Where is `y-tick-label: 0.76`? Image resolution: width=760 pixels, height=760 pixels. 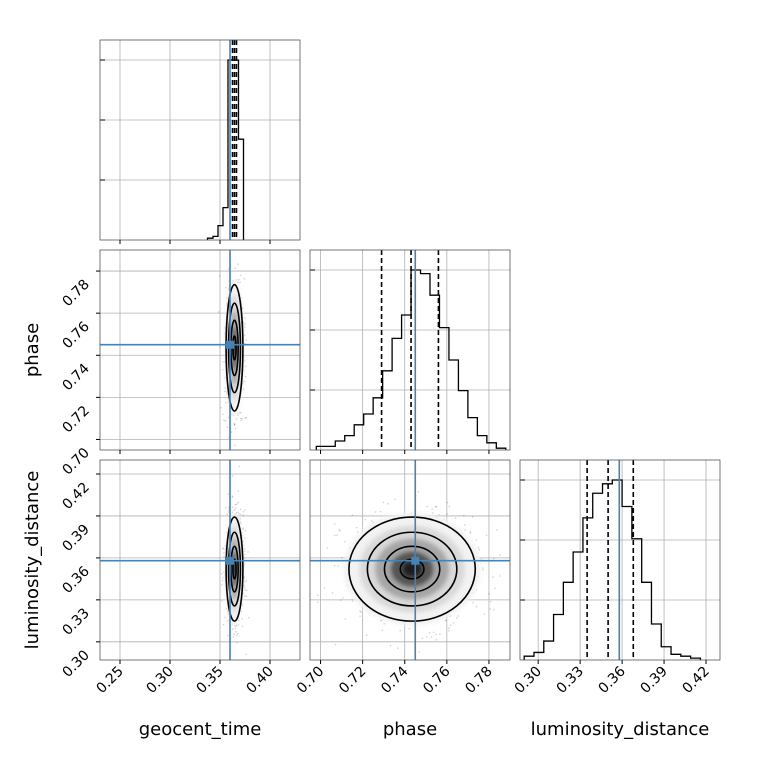
y-tick-label: 0.76 is located at coordinates (75, 335).